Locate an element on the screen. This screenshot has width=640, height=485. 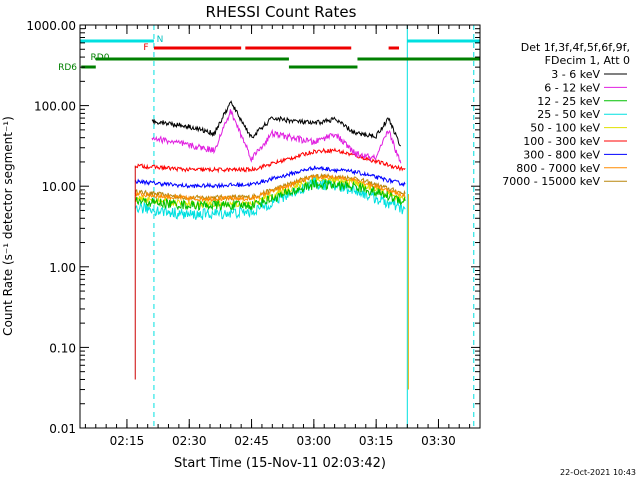
series-line-800-7000-kev is located at coordinates (270, 188).